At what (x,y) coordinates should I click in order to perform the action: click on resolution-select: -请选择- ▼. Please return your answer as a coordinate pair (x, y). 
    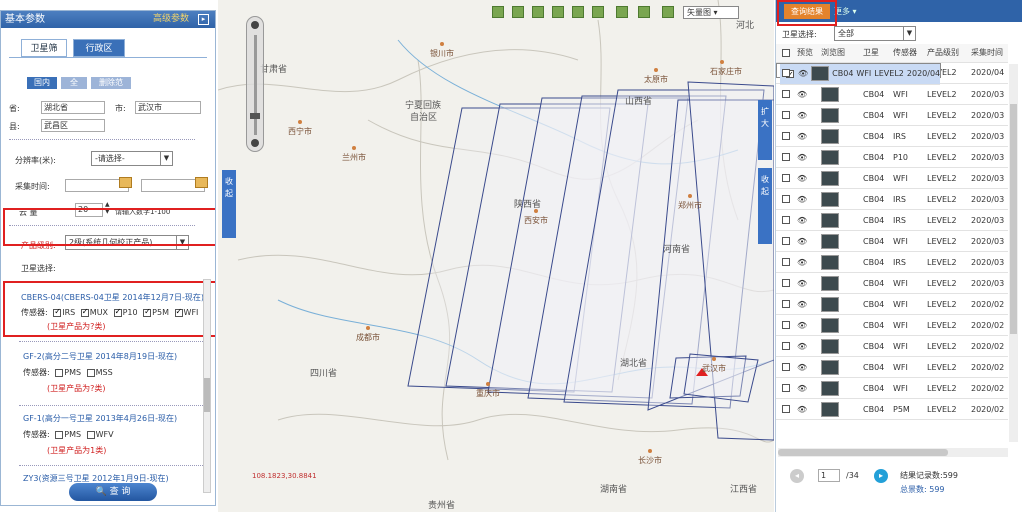
    Looking at the image, I should click on (132, 158).